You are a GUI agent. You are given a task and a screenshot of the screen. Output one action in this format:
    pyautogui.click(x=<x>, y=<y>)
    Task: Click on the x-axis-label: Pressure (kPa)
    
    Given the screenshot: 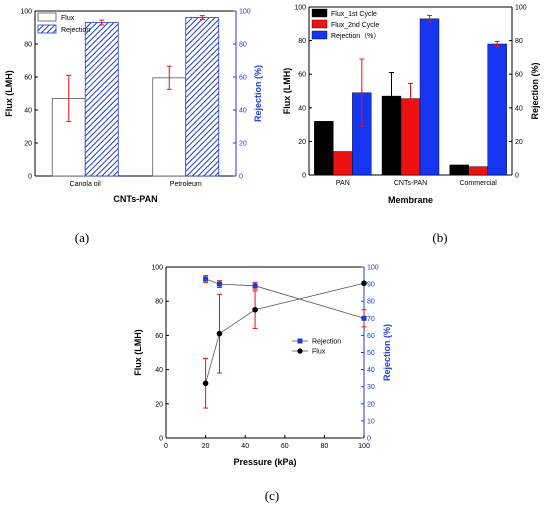 What is the action you would take?
    pyautogui.click(x=264, y=462)
    